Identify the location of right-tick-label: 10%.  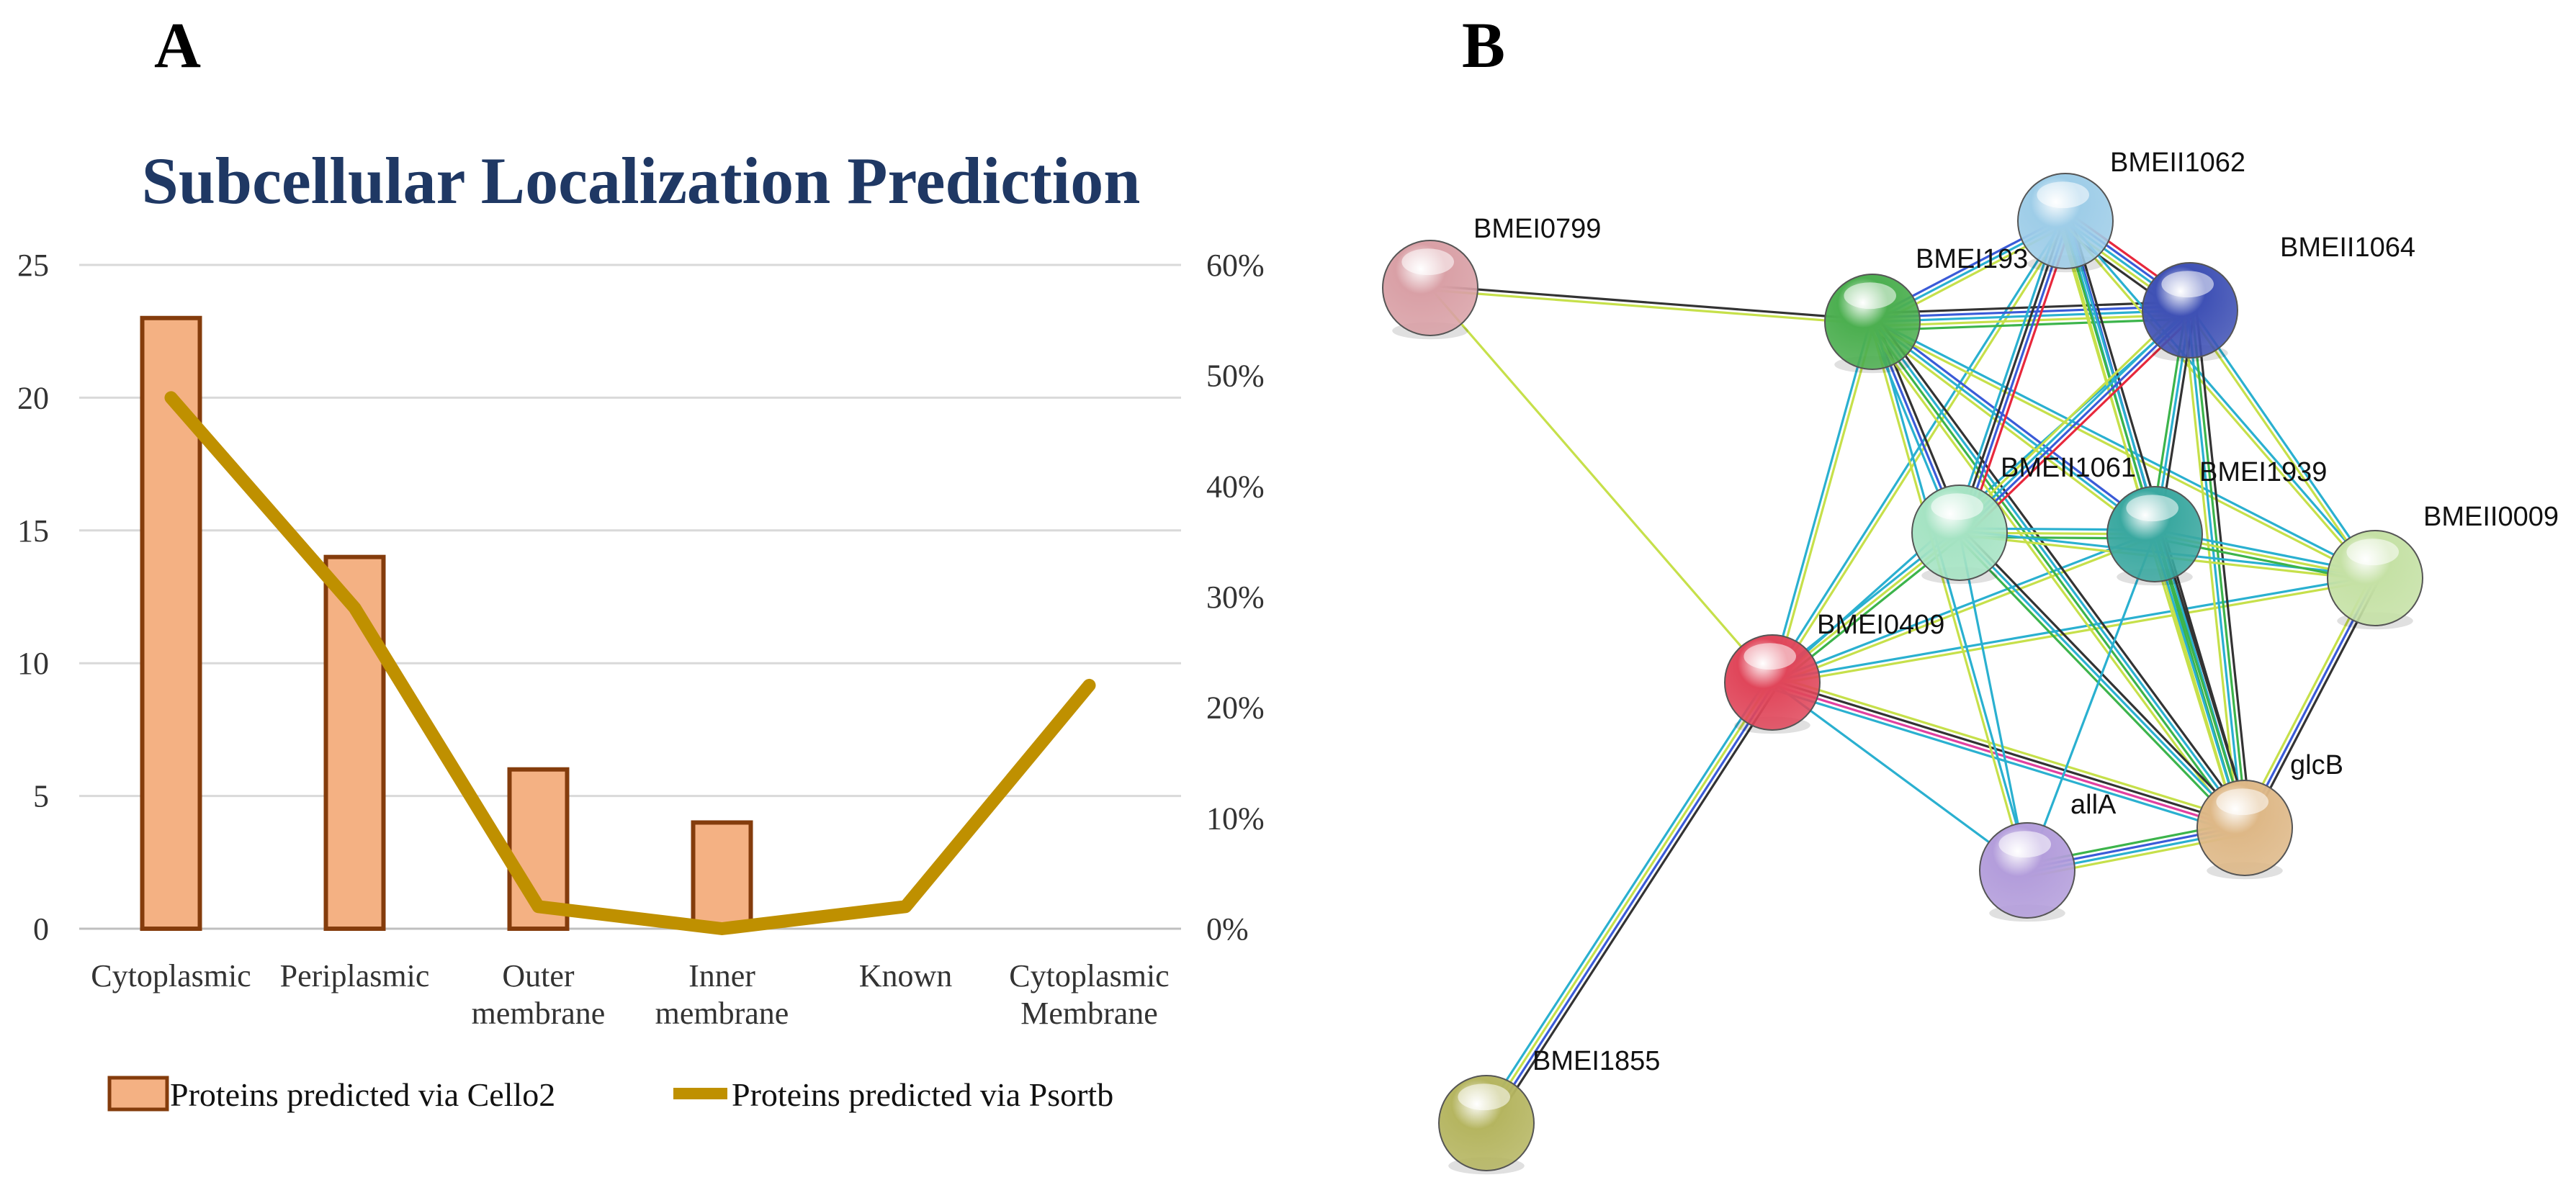
(1235, 818).